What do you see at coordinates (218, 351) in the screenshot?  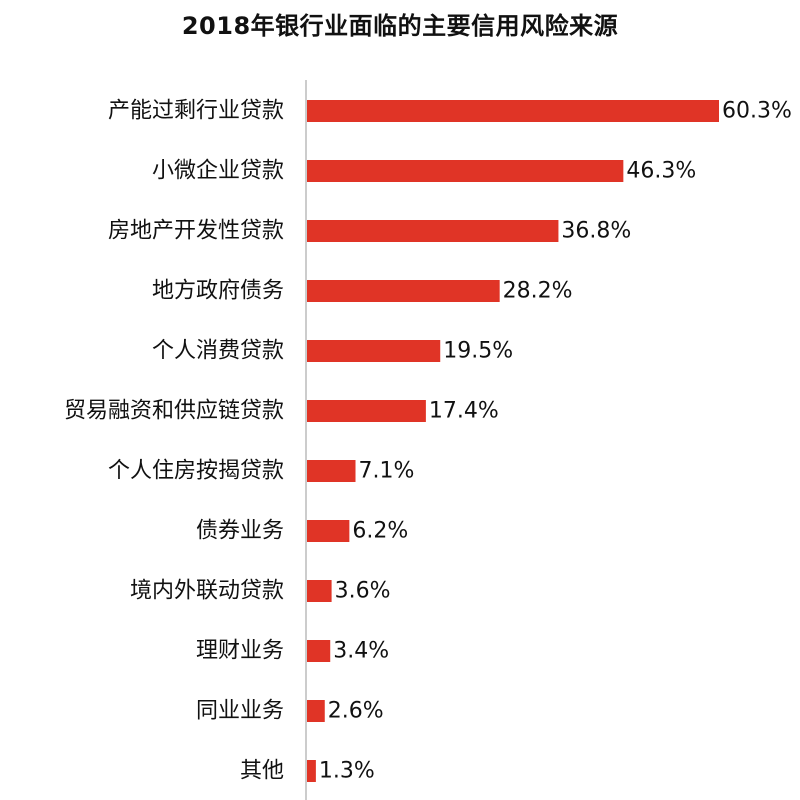 I see `category-label: 个人消费贷款` at bounding box center [218, 351].